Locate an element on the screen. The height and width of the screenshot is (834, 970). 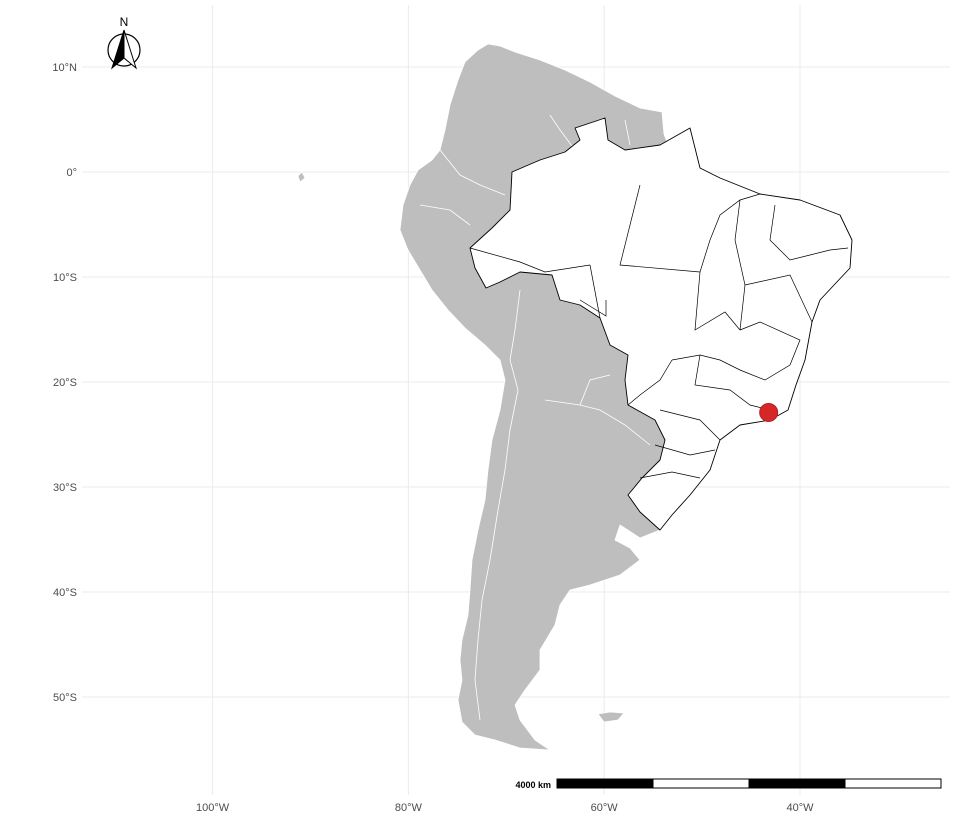
scale-bar-segments is located at coordinates (749, 783).